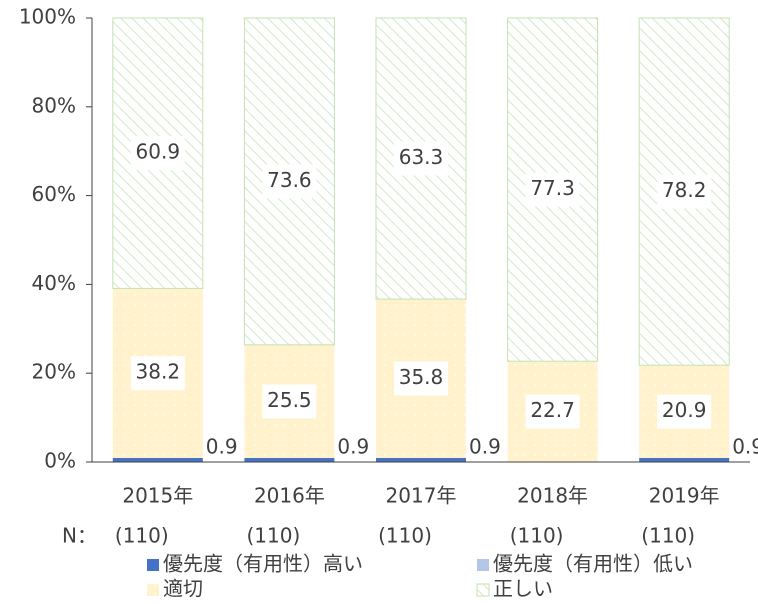 Image resolution: width=758 pixels, height=604 pixels. Describe the element at coordinates (289, 496) in the screenshot. I see `x-tick-label: 2016年` at that location.